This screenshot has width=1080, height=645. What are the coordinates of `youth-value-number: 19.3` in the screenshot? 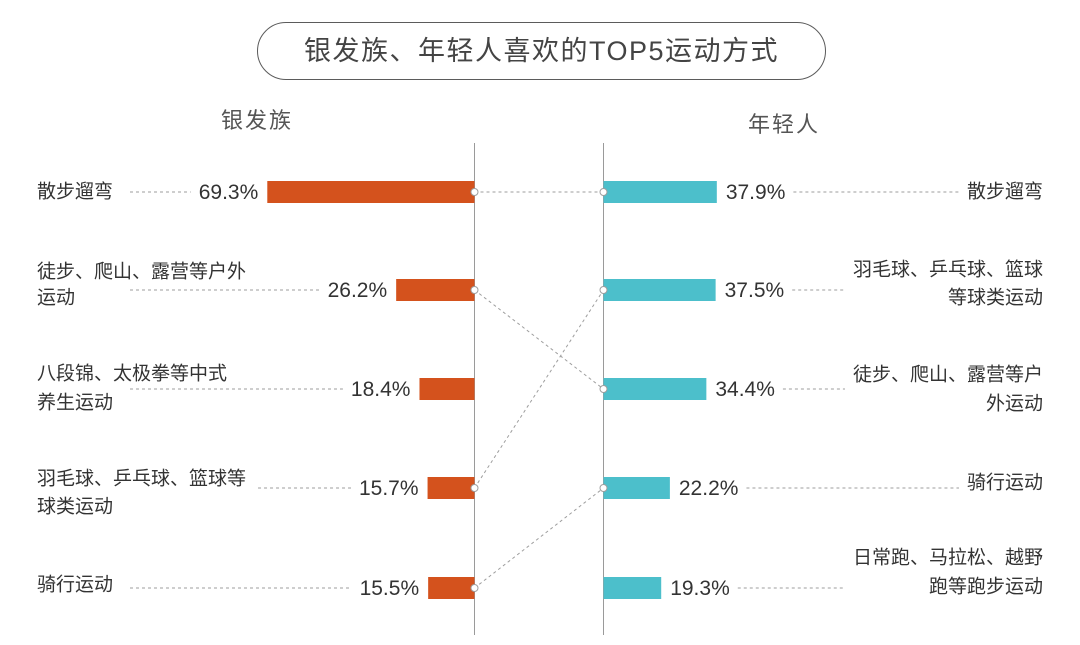 It's located at (690, 588).